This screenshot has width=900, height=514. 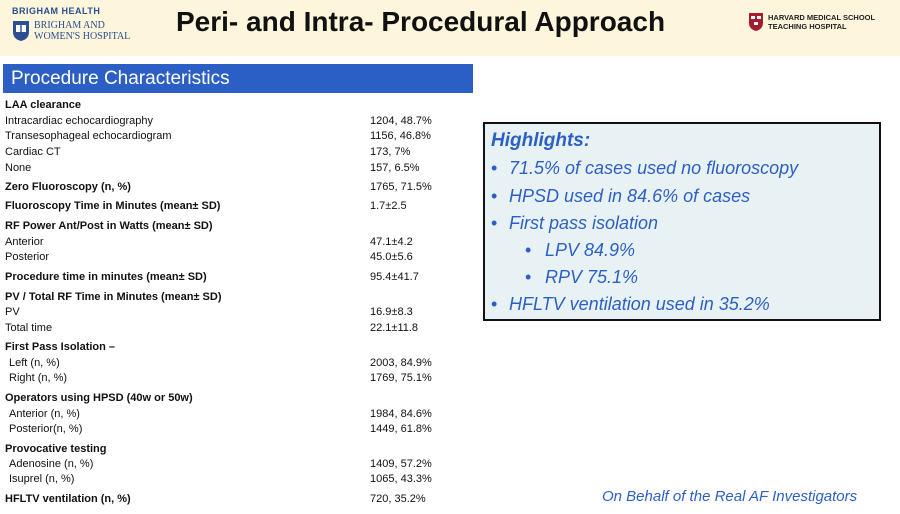 What do you see at coordinates (220, 464) in the screenshot?
I see `table-row: Adenosine (n, %) 1409, 57.2%` at bounding box center [220, 464].